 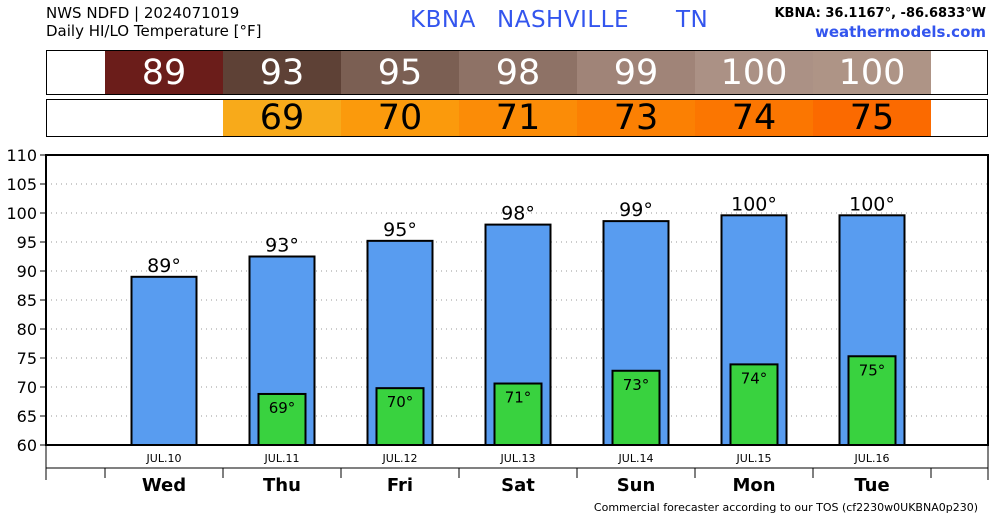 I want to click on high-bar-label: 98°, so click(x=518, y=214).